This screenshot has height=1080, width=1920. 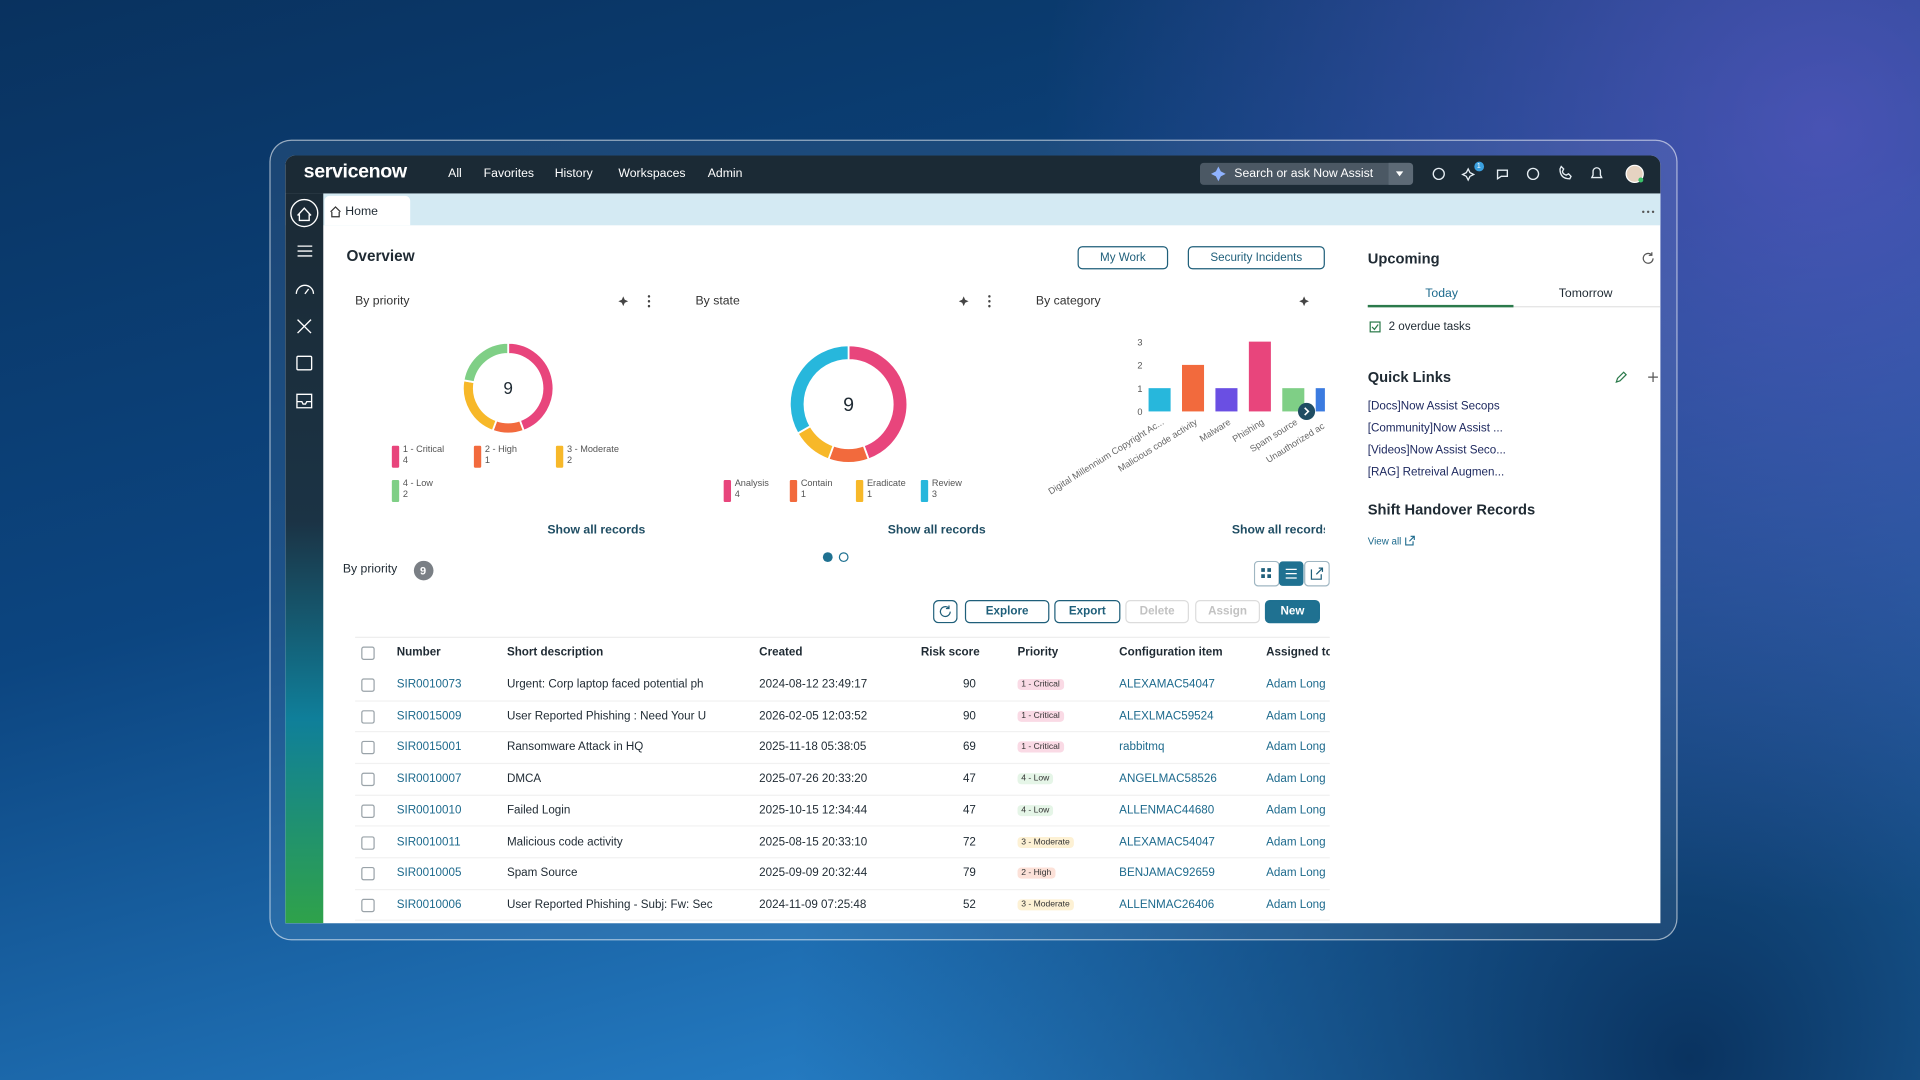 I want to click on table-cell: SIR0015009, so click(x=429, y=716).